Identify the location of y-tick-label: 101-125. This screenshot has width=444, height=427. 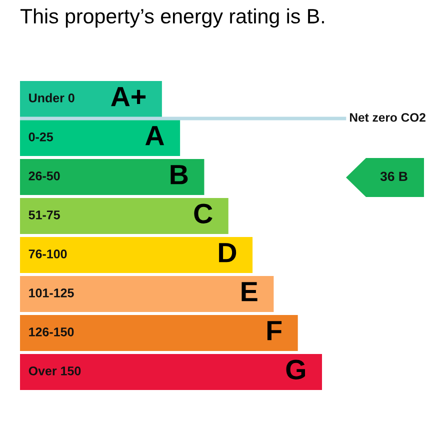
(51, 293).